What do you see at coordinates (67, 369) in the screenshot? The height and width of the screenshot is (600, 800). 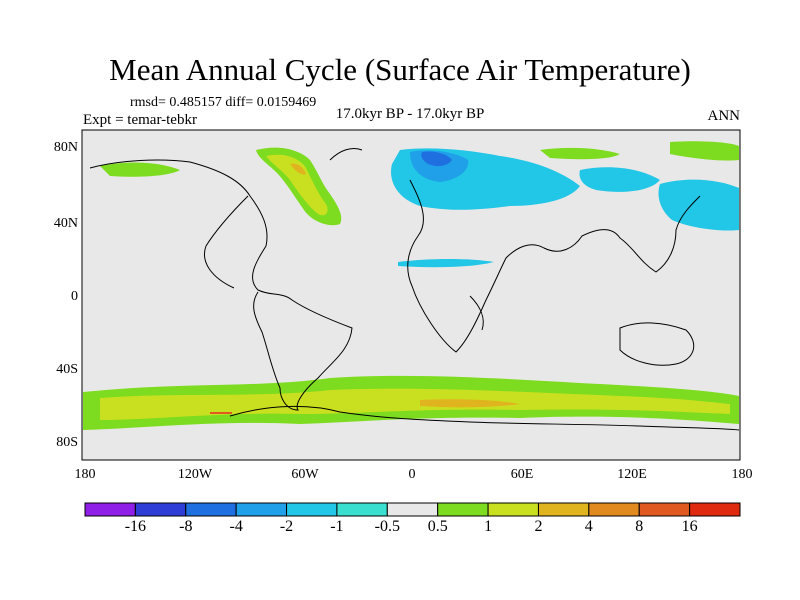 I see `lat-tick-40s: 40S` at bounding box center [67, 369].